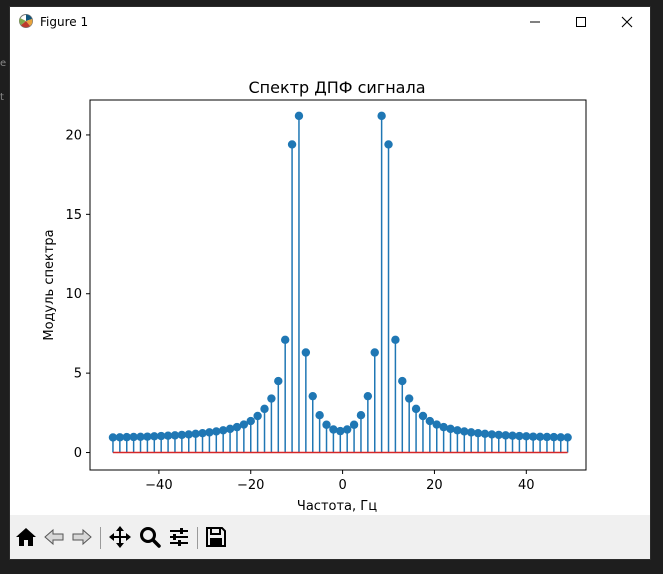 This screenshot has height=574, width=663. I want to click on background-editor-text: e, so click(3, 63).